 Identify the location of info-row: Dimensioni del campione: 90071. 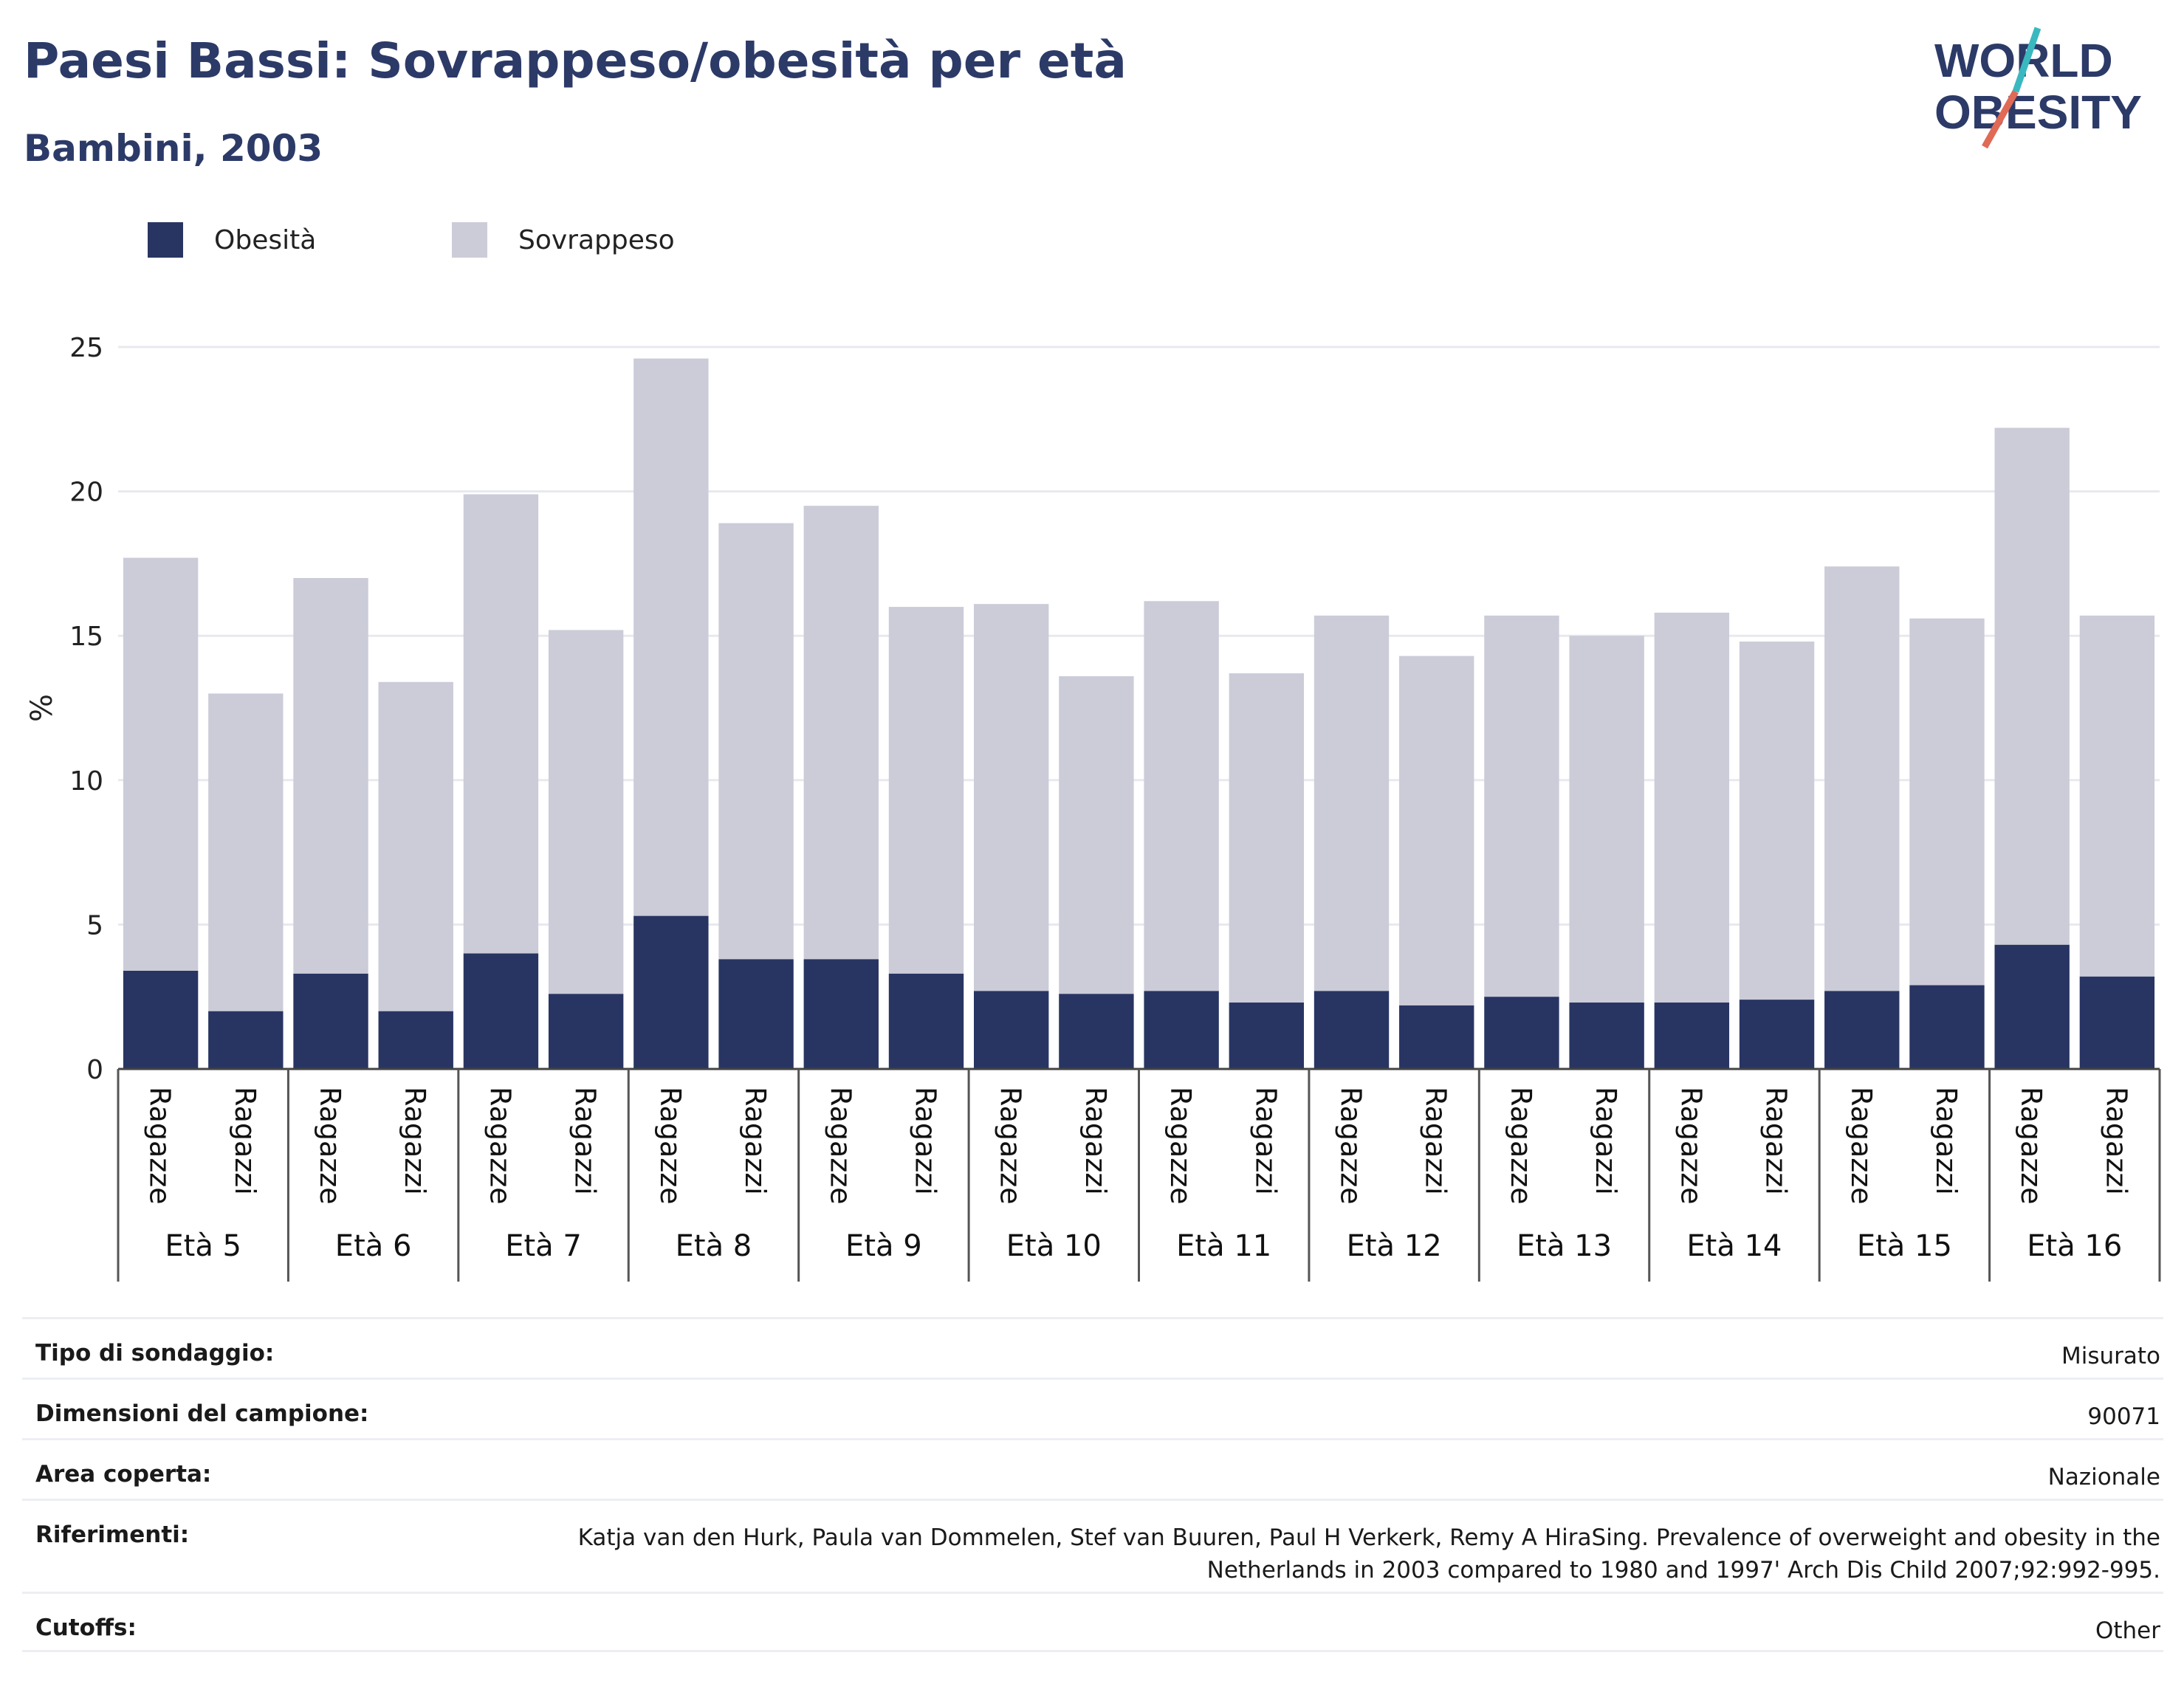
(1093, 1408).